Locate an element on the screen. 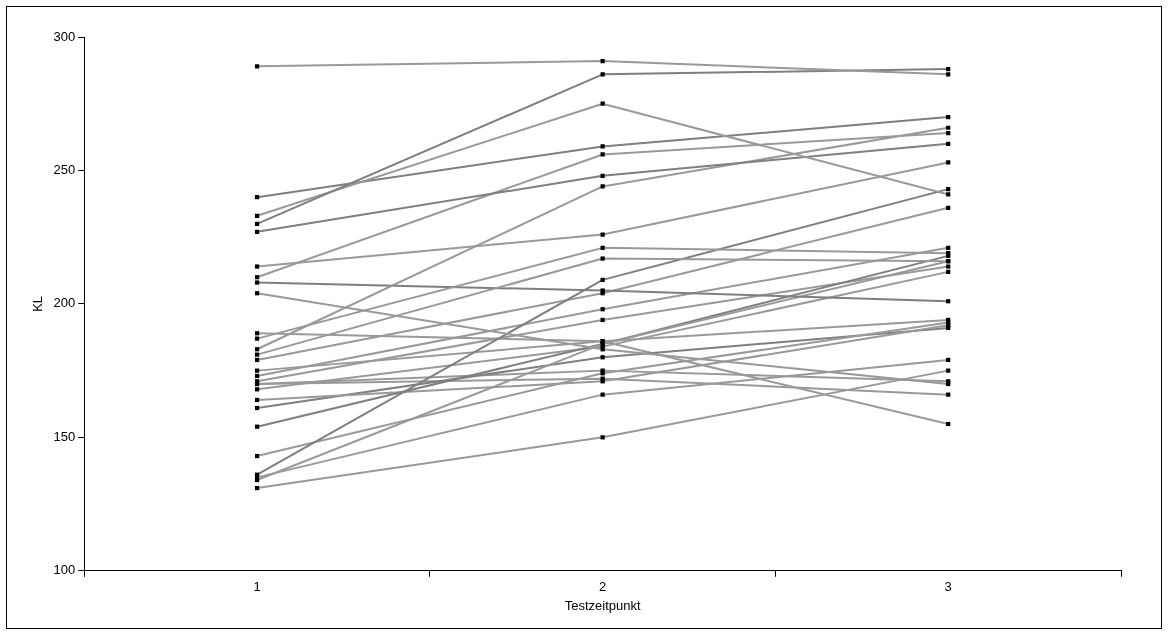  x-axis-title: Testzeitpunkt is located at coordinates (602, 605).